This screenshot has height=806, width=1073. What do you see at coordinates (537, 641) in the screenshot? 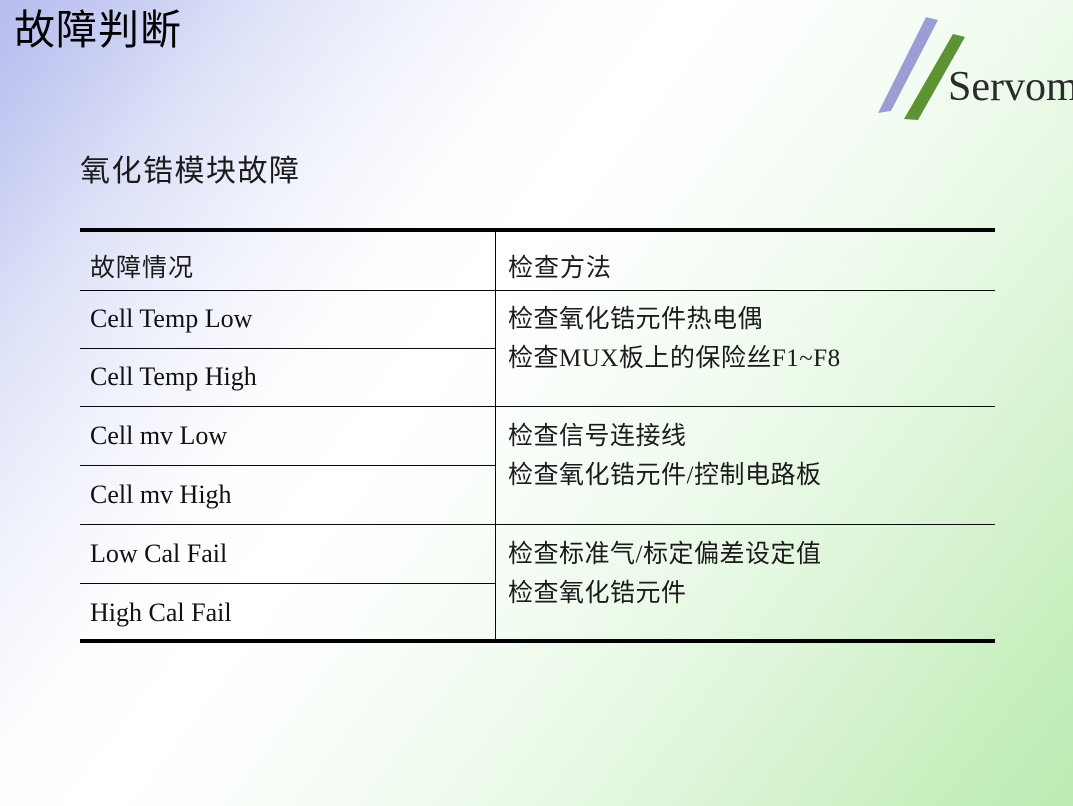
I see `table-border-bottom` at bounding box center [537, 641].